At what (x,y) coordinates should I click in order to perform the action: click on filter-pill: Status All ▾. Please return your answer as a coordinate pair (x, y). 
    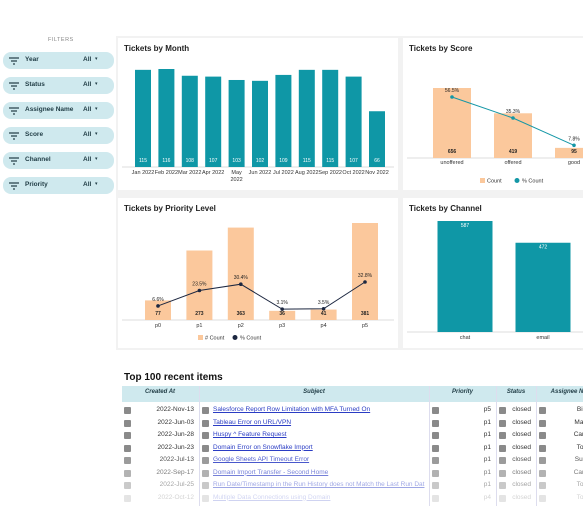
    Looking at the image, I should click on (58, 85).